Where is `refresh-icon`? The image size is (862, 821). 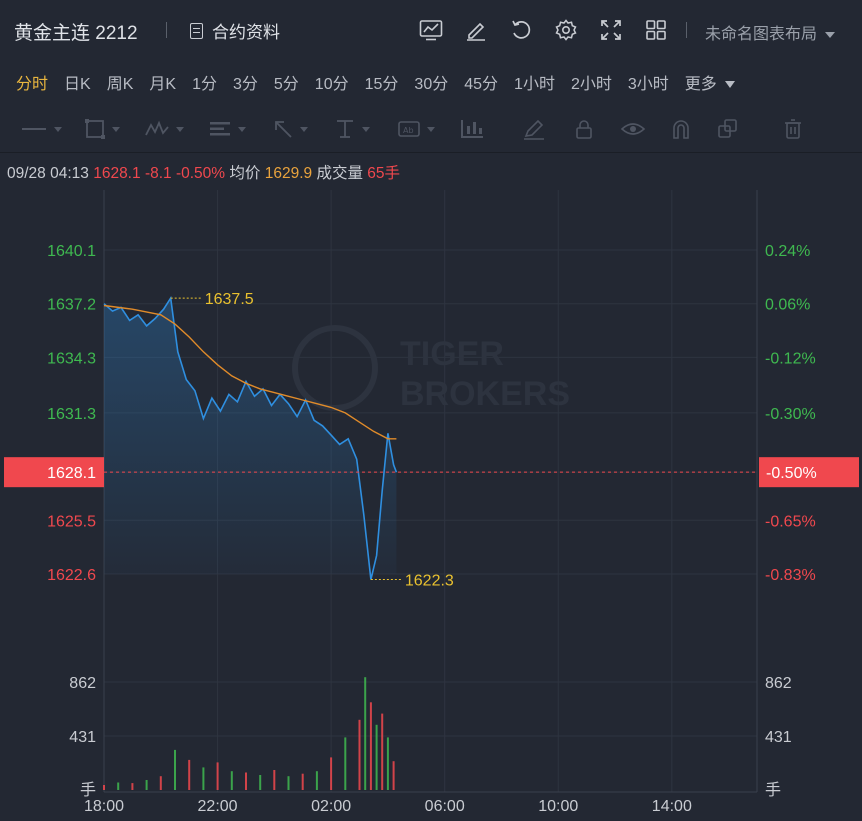
refresh-icon is located at coordinates (521, 30).